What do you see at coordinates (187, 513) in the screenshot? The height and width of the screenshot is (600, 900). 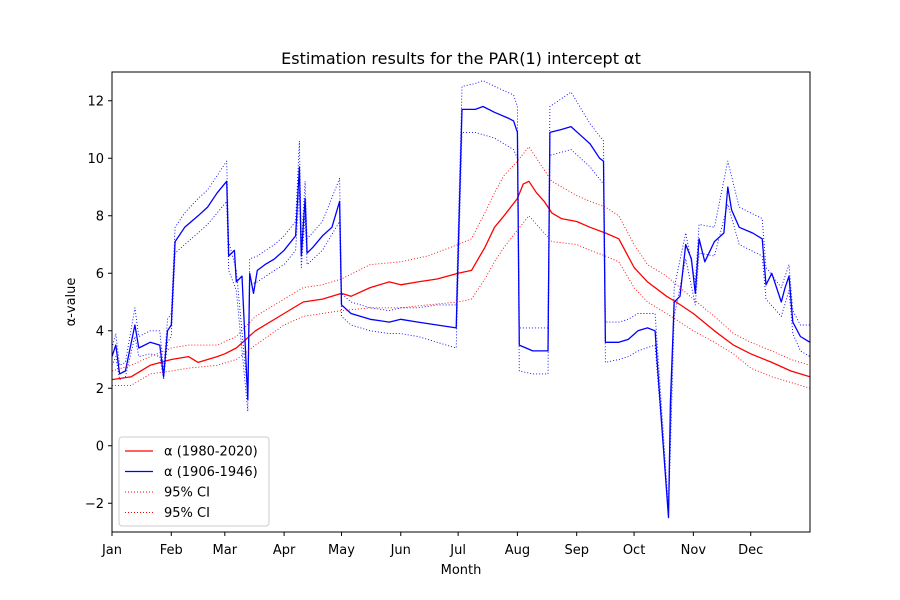 I see `legend-label-3: 95% CI` at bounding box center [187, 513].